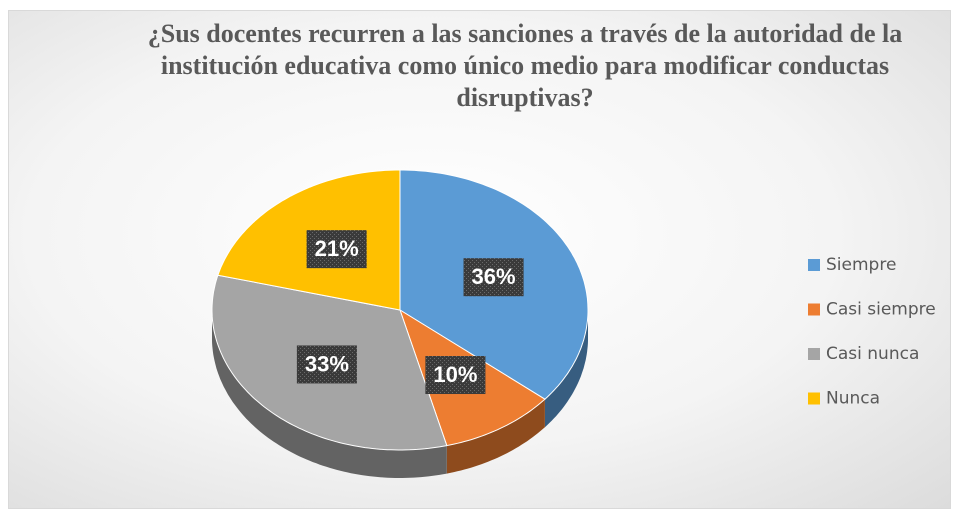  I want to click on data-label: 33%, so click(327, 363).